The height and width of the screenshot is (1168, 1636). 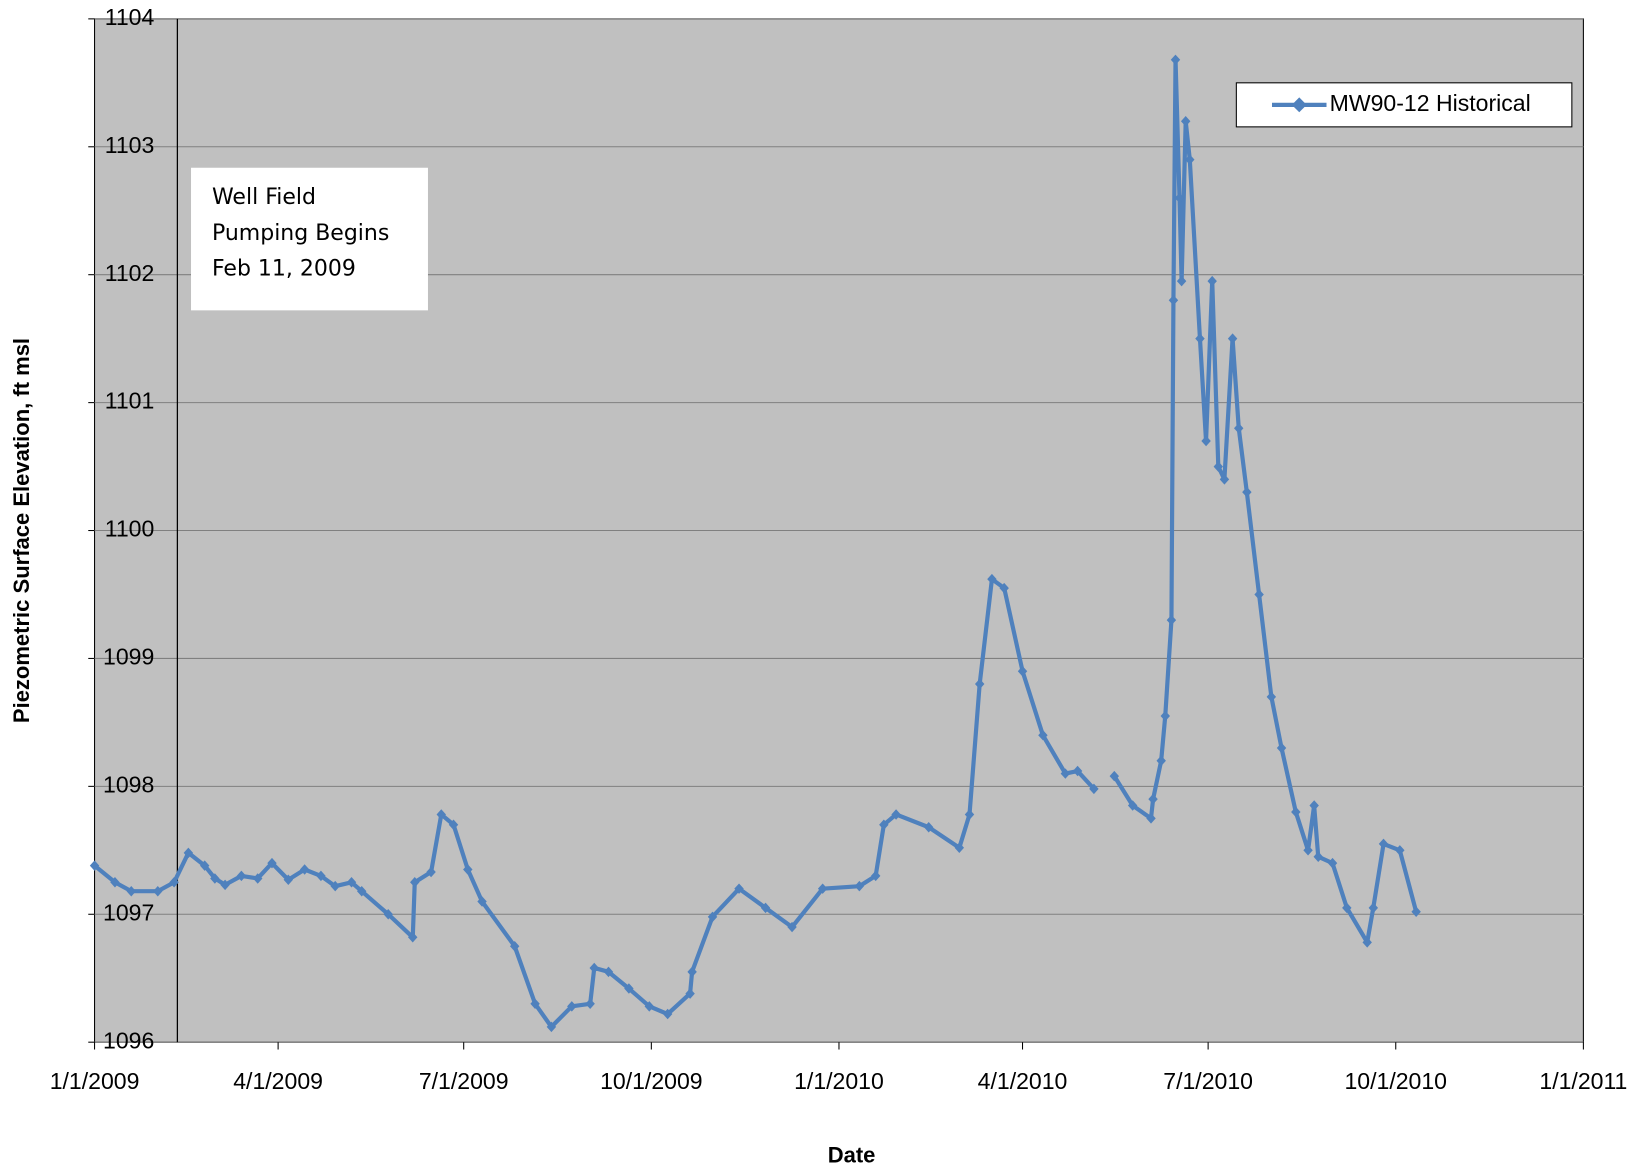 I want to click on x-tick-label: 10/1/2010, so click(x=1395, y=1081).